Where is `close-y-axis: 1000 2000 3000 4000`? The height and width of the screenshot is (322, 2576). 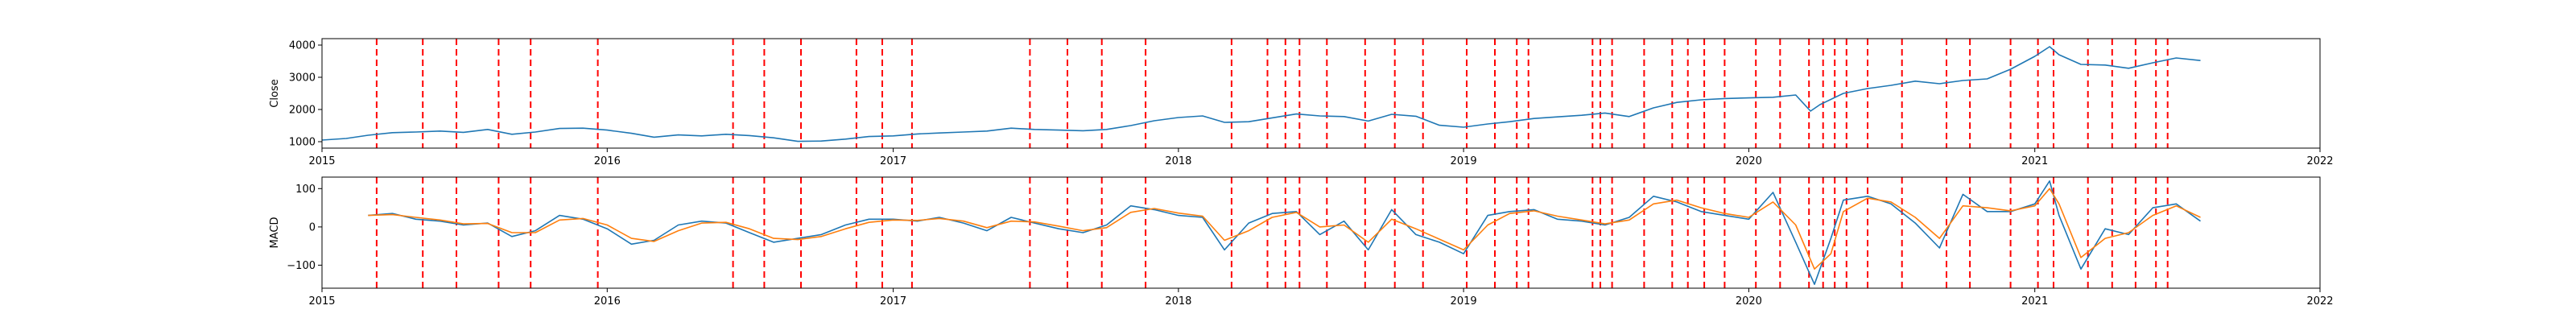 close-y-axis: 1000 2000 3000 4000 is located at coordinates (305, 94).